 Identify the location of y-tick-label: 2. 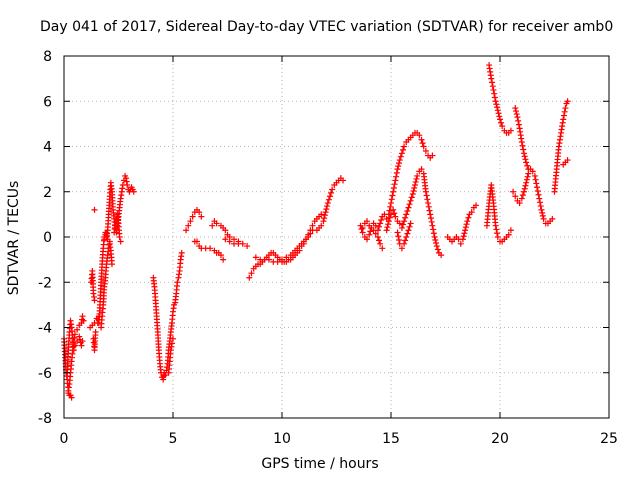
(47, 193).